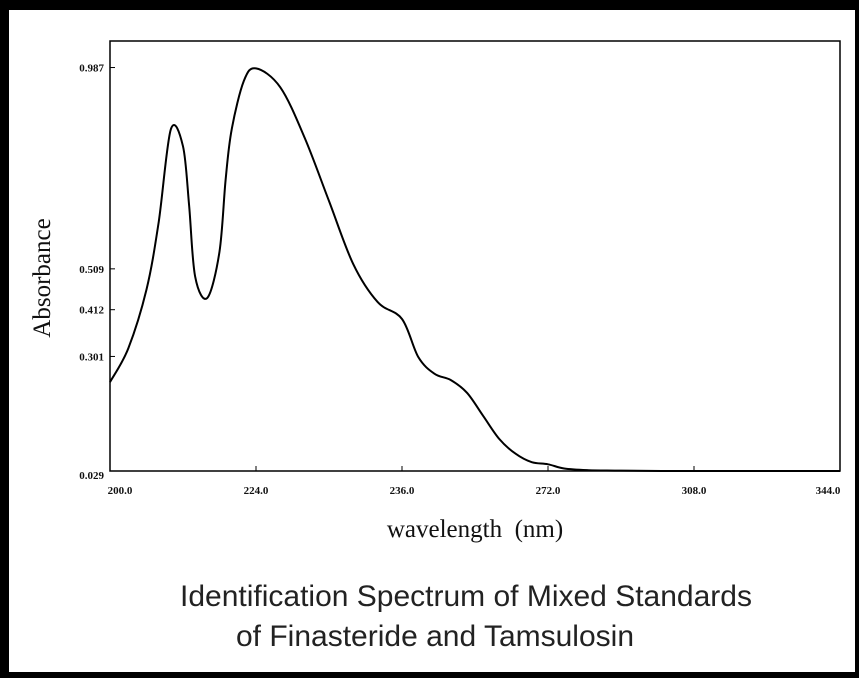 The image size is (859, 678). I want to click on y-tick-label: 0.301, so click(91, 357).